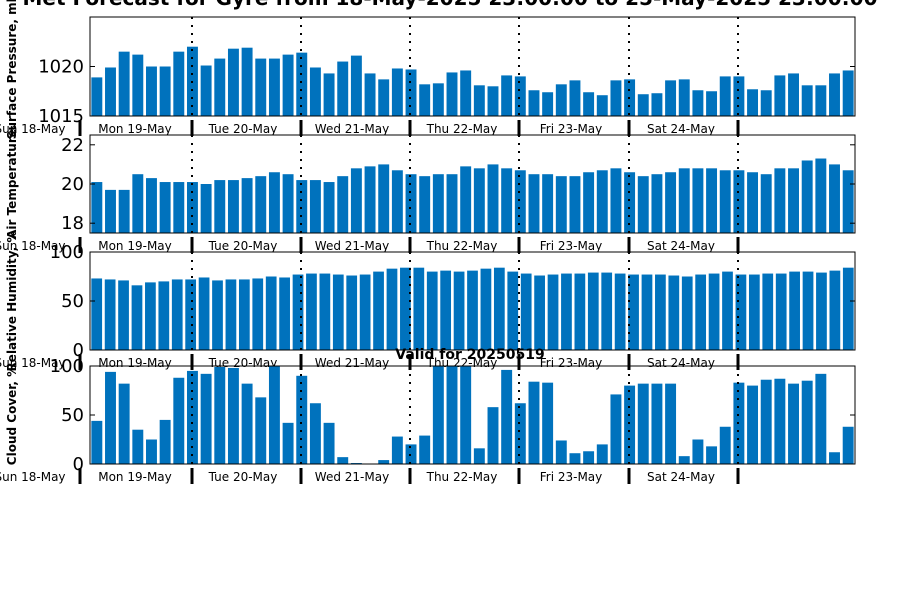 This screenshot has width=900, height=600. Describe the element at coordinates (72, 223) in the screenshot. I see `y-tick-label: 18` at that location.